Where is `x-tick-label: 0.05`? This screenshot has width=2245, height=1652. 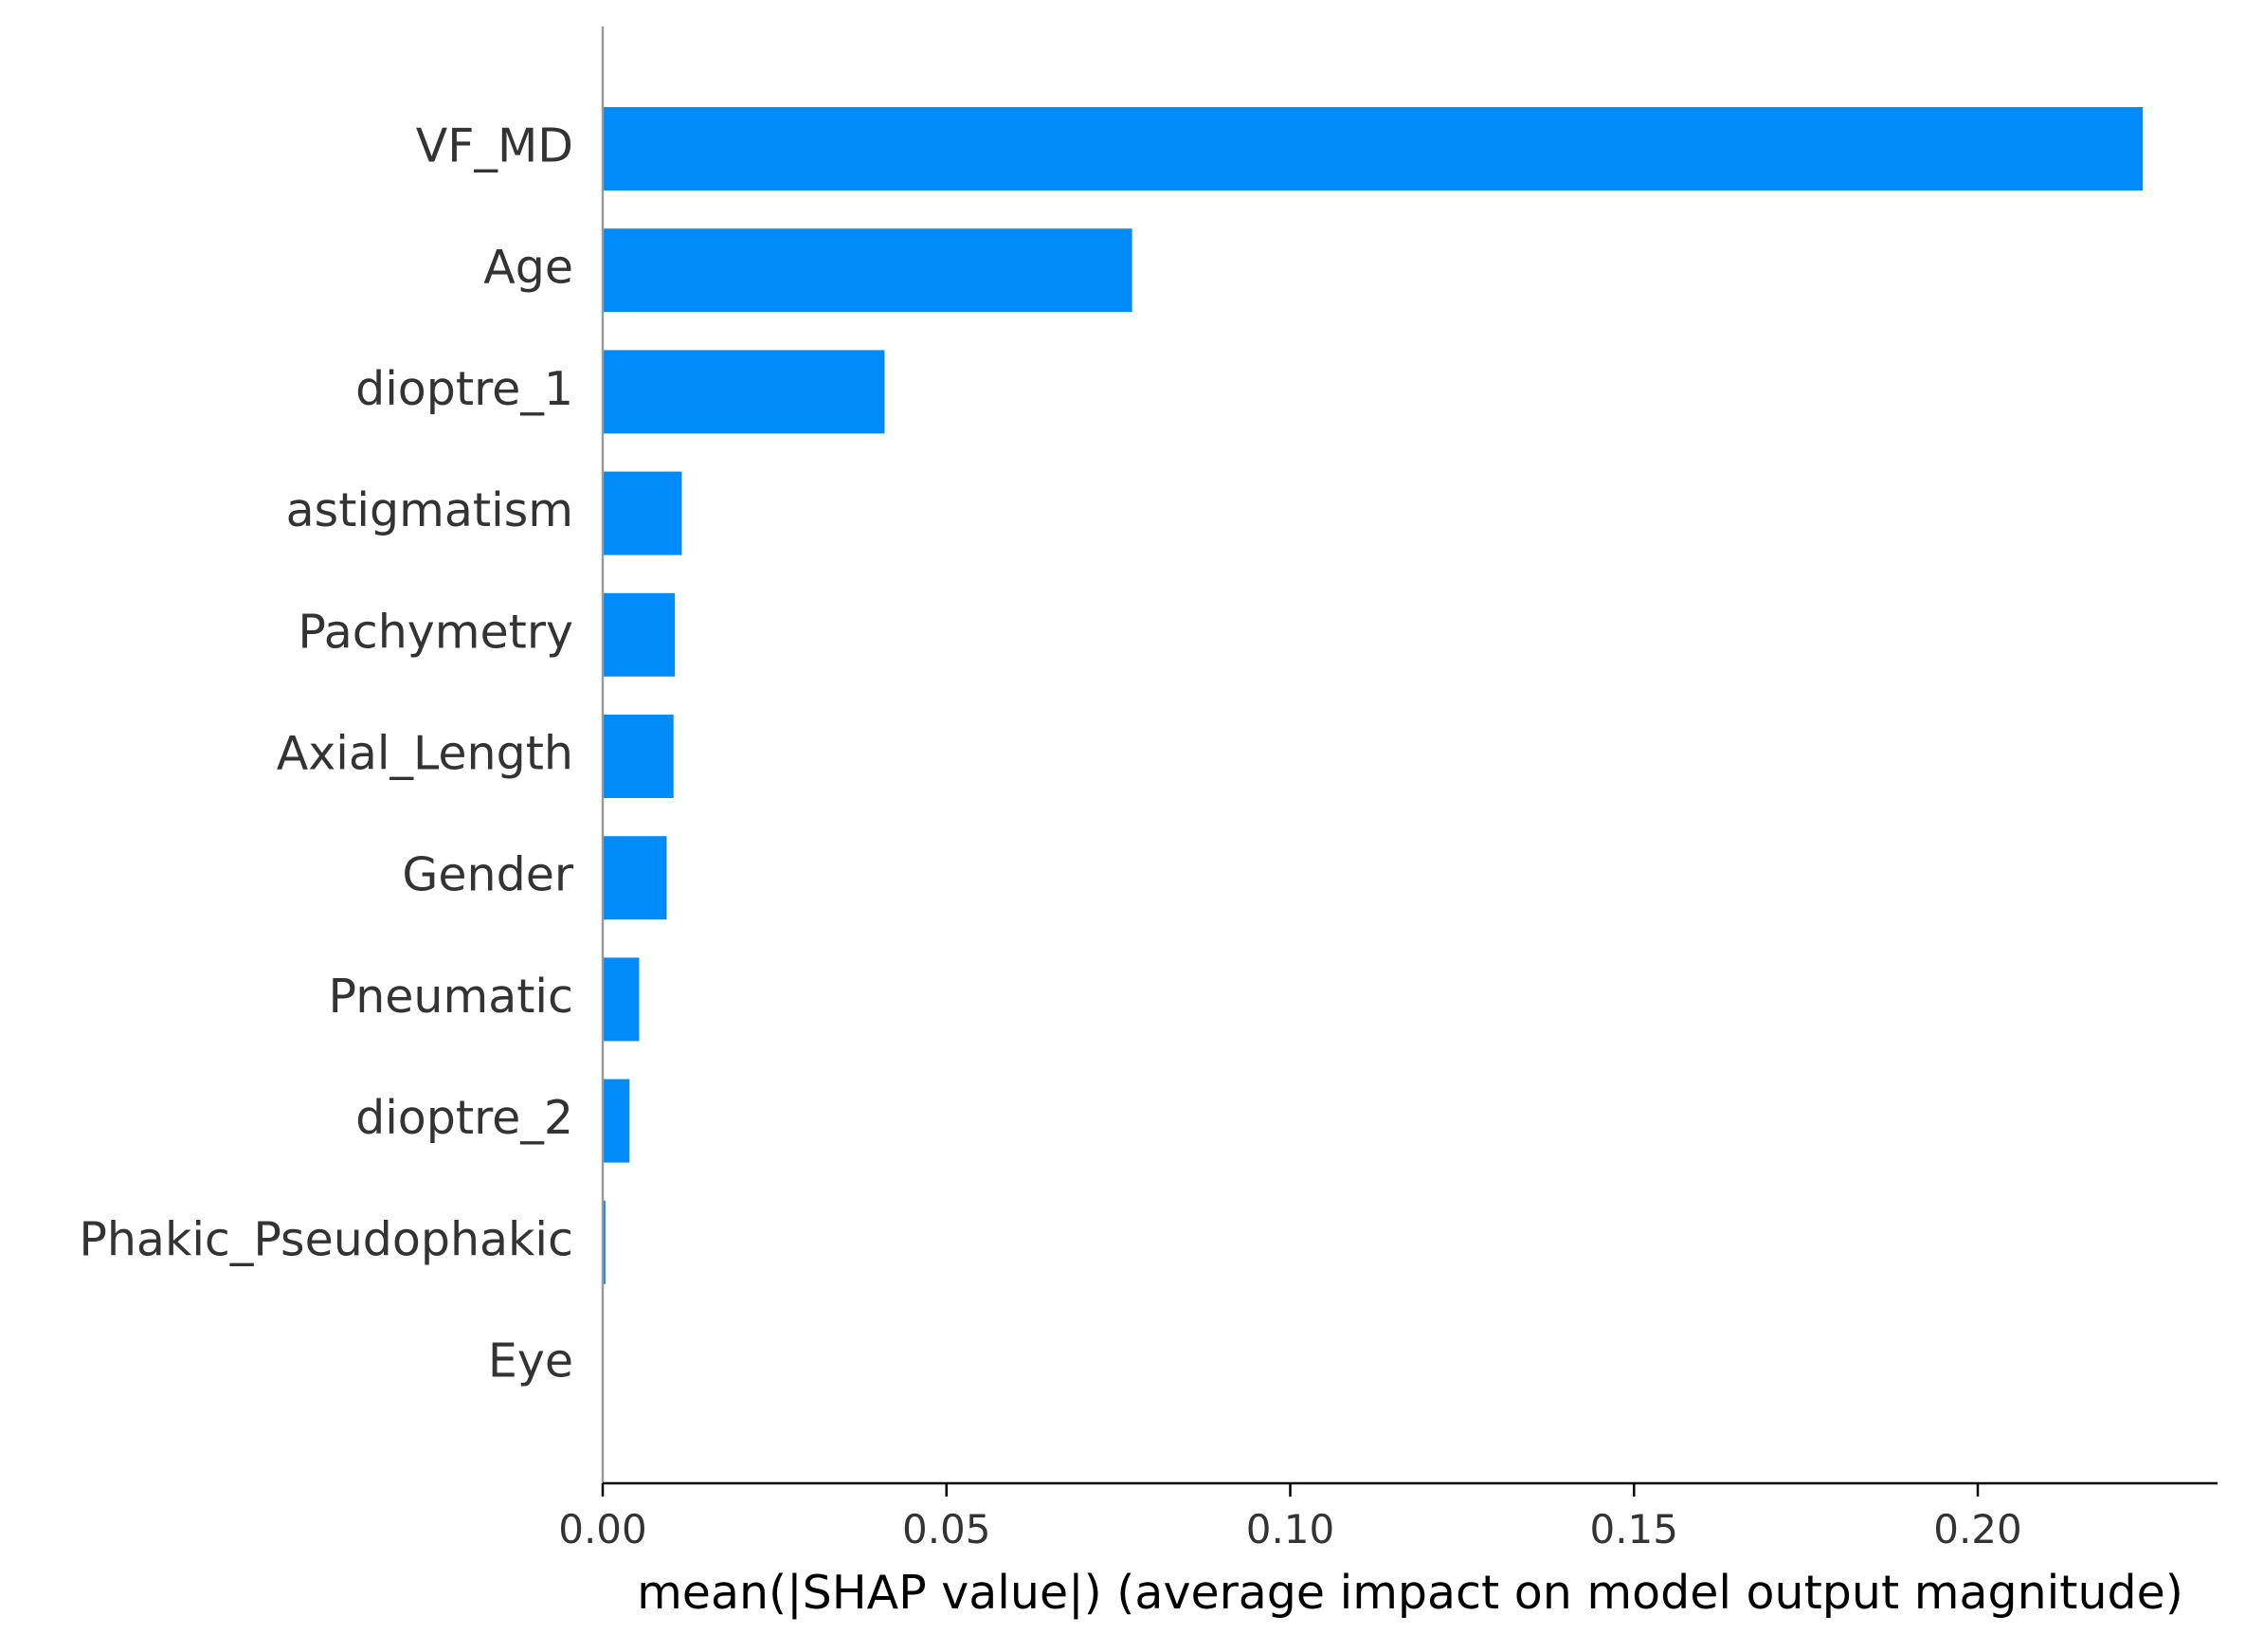 x-tick-label: 0.05 is located at coordinates (947, 1529).